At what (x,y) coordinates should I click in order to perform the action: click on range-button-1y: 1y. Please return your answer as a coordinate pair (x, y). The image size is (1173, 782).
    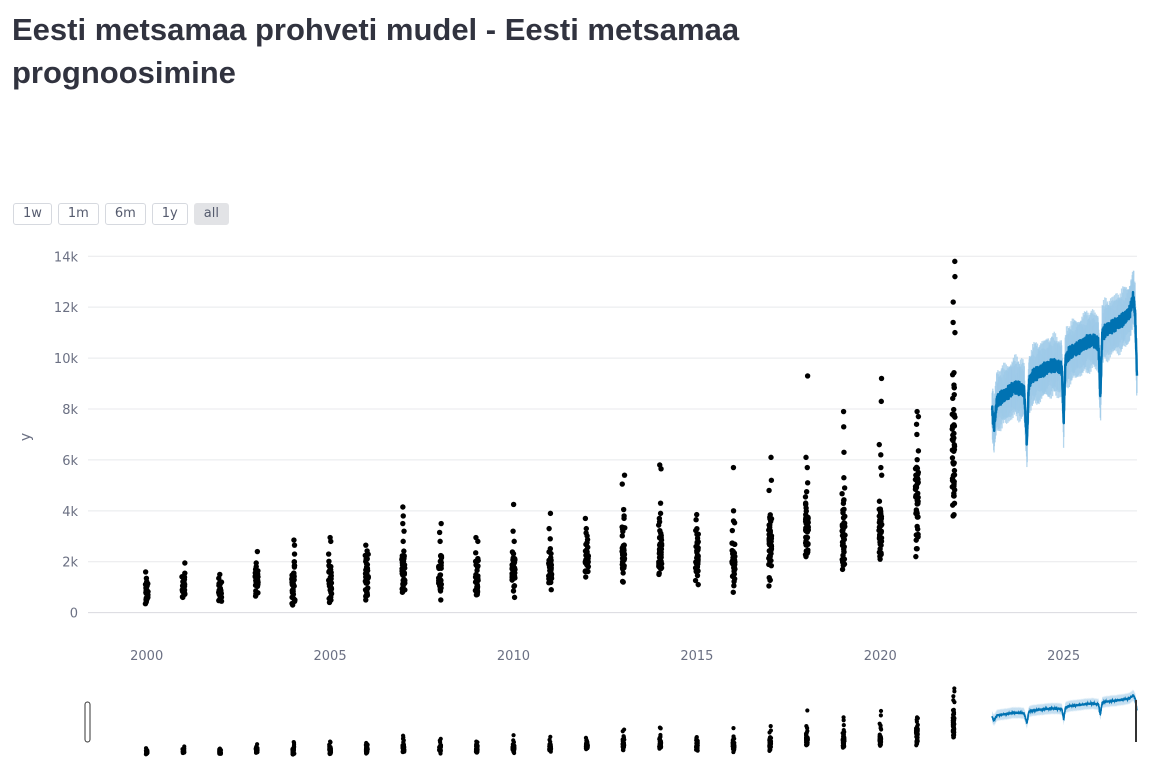
    Looking at the image, I should click on (169, 214).